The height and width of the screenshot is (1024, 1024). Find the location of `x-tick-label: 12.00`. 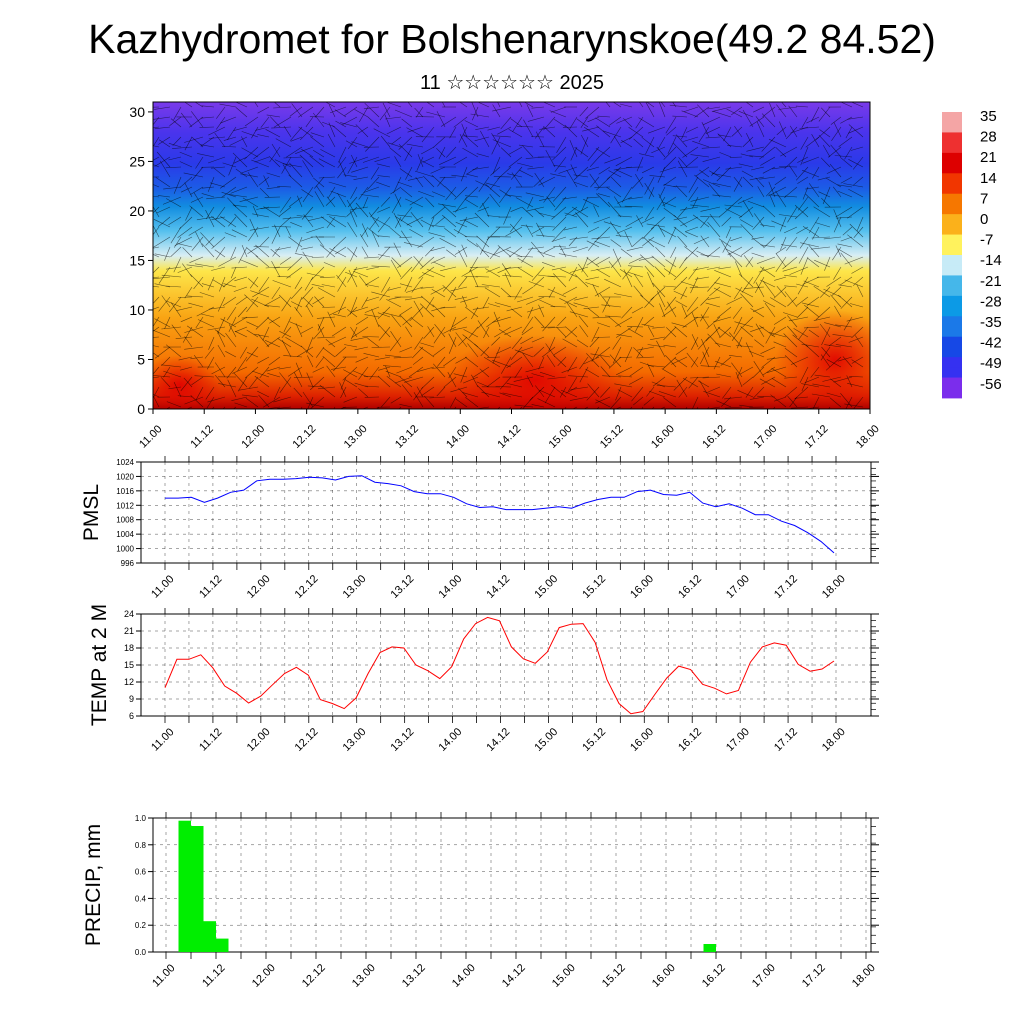

x-tick-label: 12.00 is located at coordinates (264, 976).